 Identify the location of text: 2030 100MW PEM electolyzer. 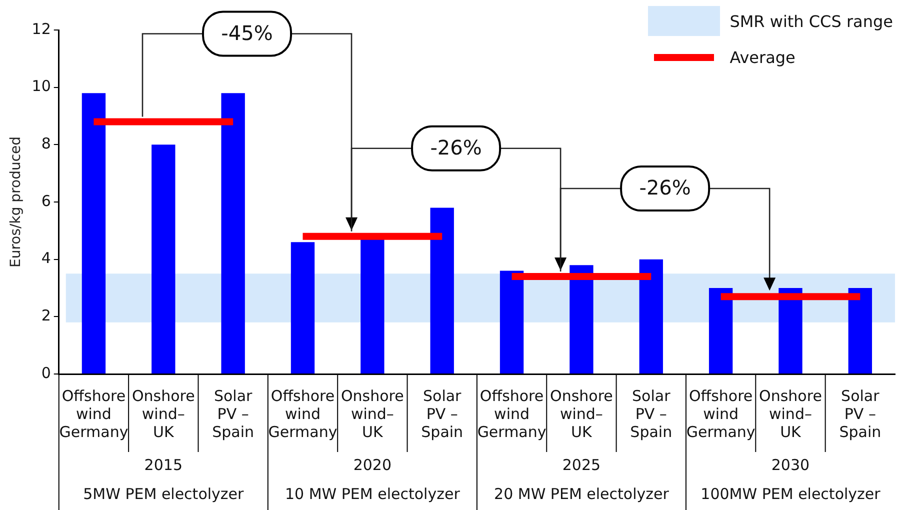
(791, 479).